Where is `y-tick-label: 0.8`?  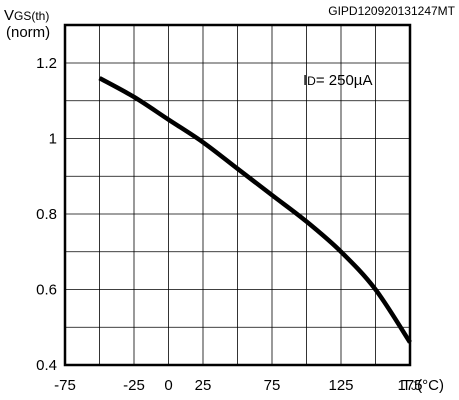 y-tick-label: 0.8 is located at coordinates (46, 214).